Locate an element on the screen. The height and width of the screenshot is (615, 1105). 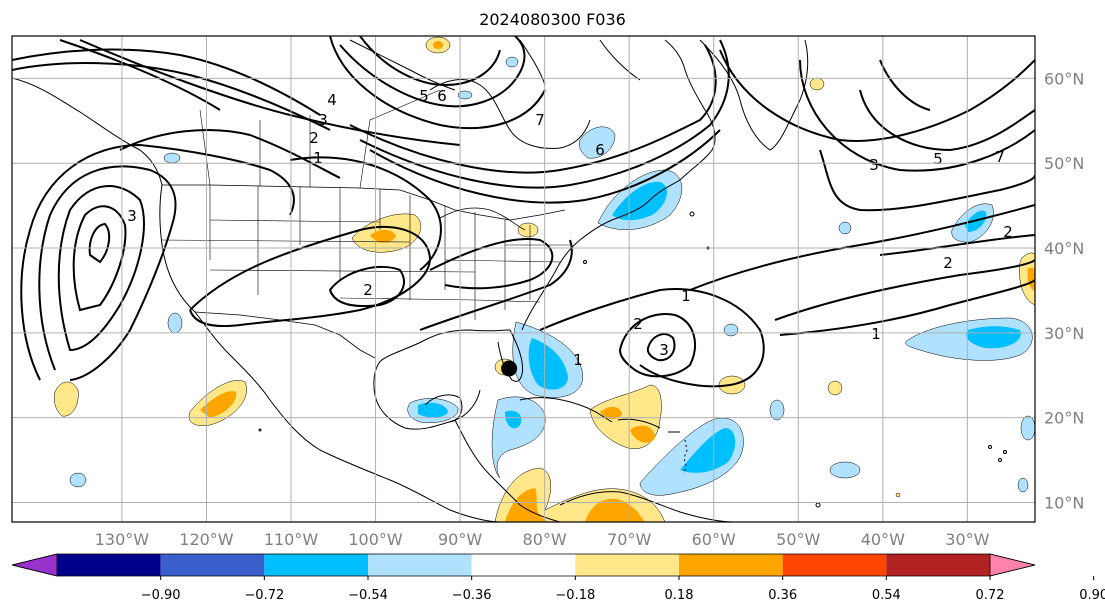
colorbar-tick-label: −0.54 is located at coordinates (368, 595).